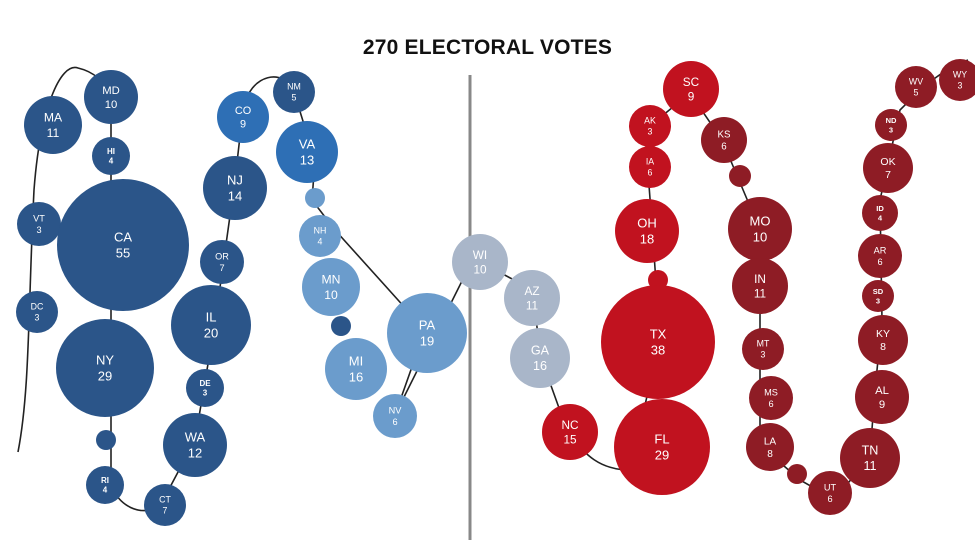  I want to click on state-votes: 55, so click(123, 253).